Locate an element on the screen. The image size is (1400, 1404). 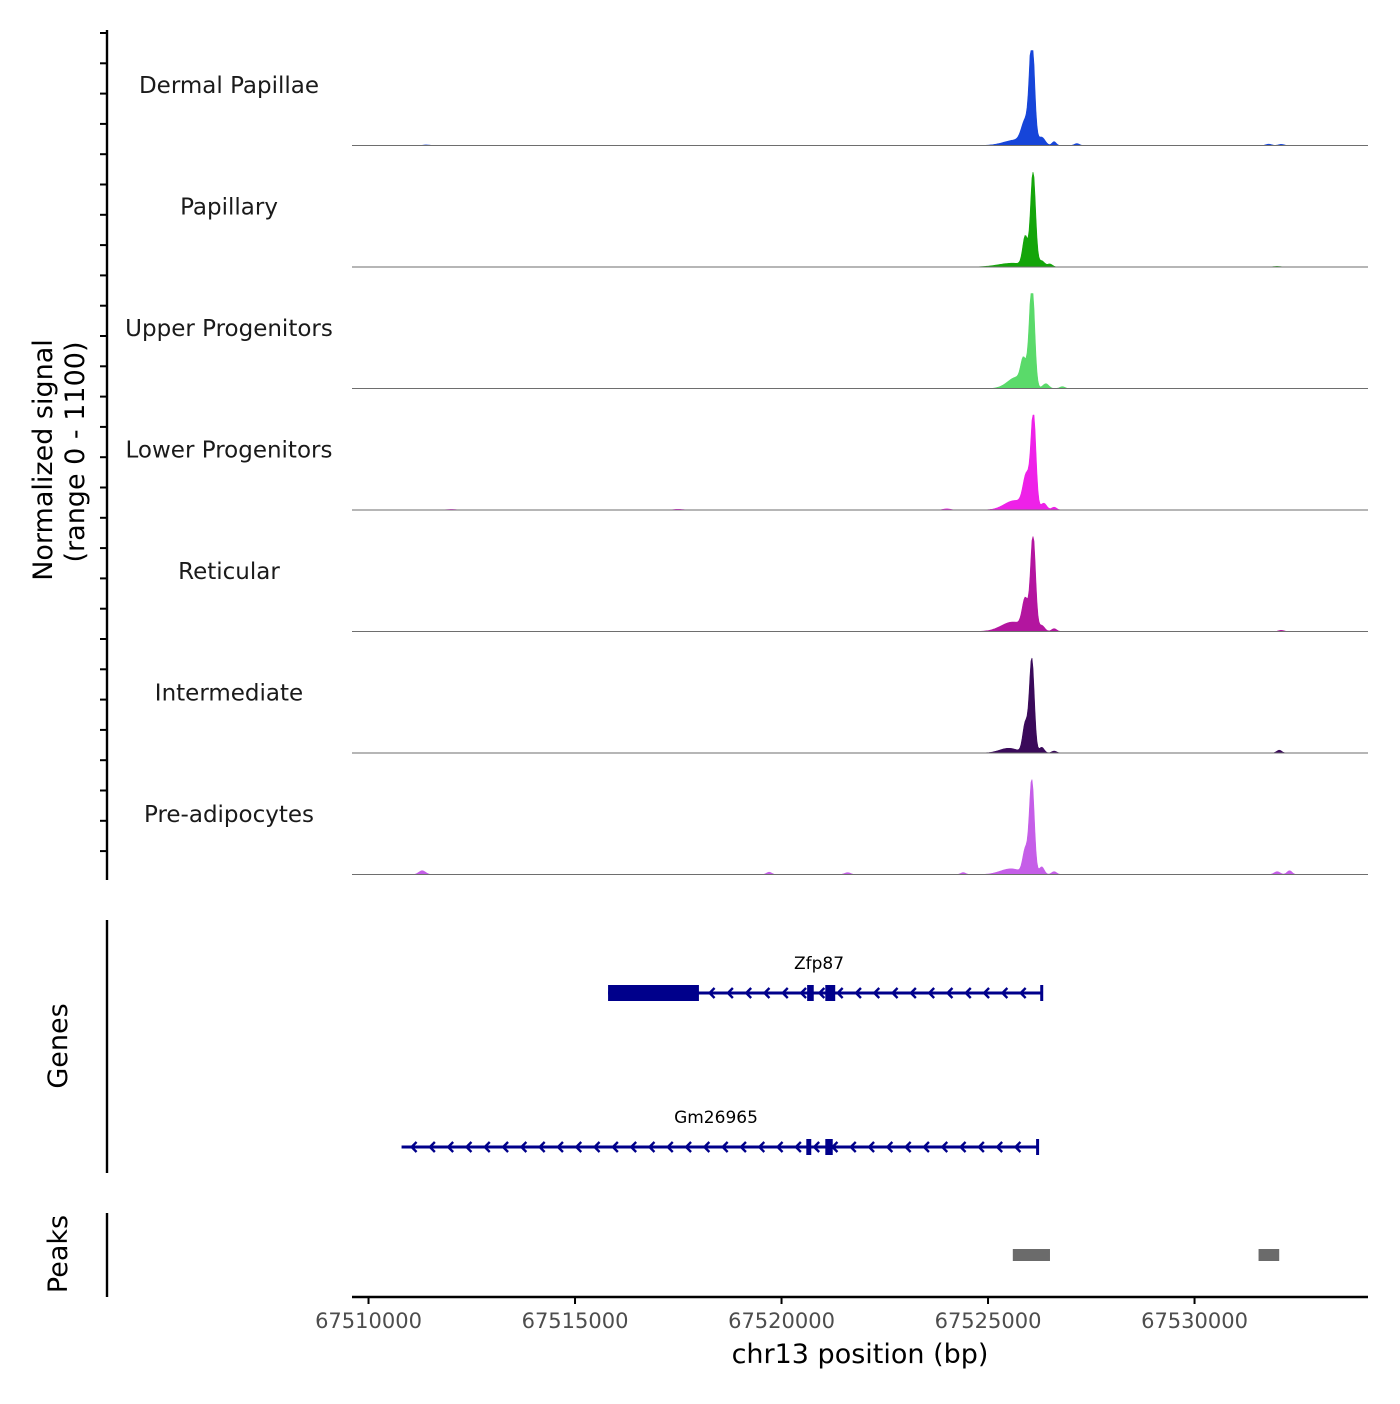
track-reticular: Reticular is located at coordinates (773, 584).